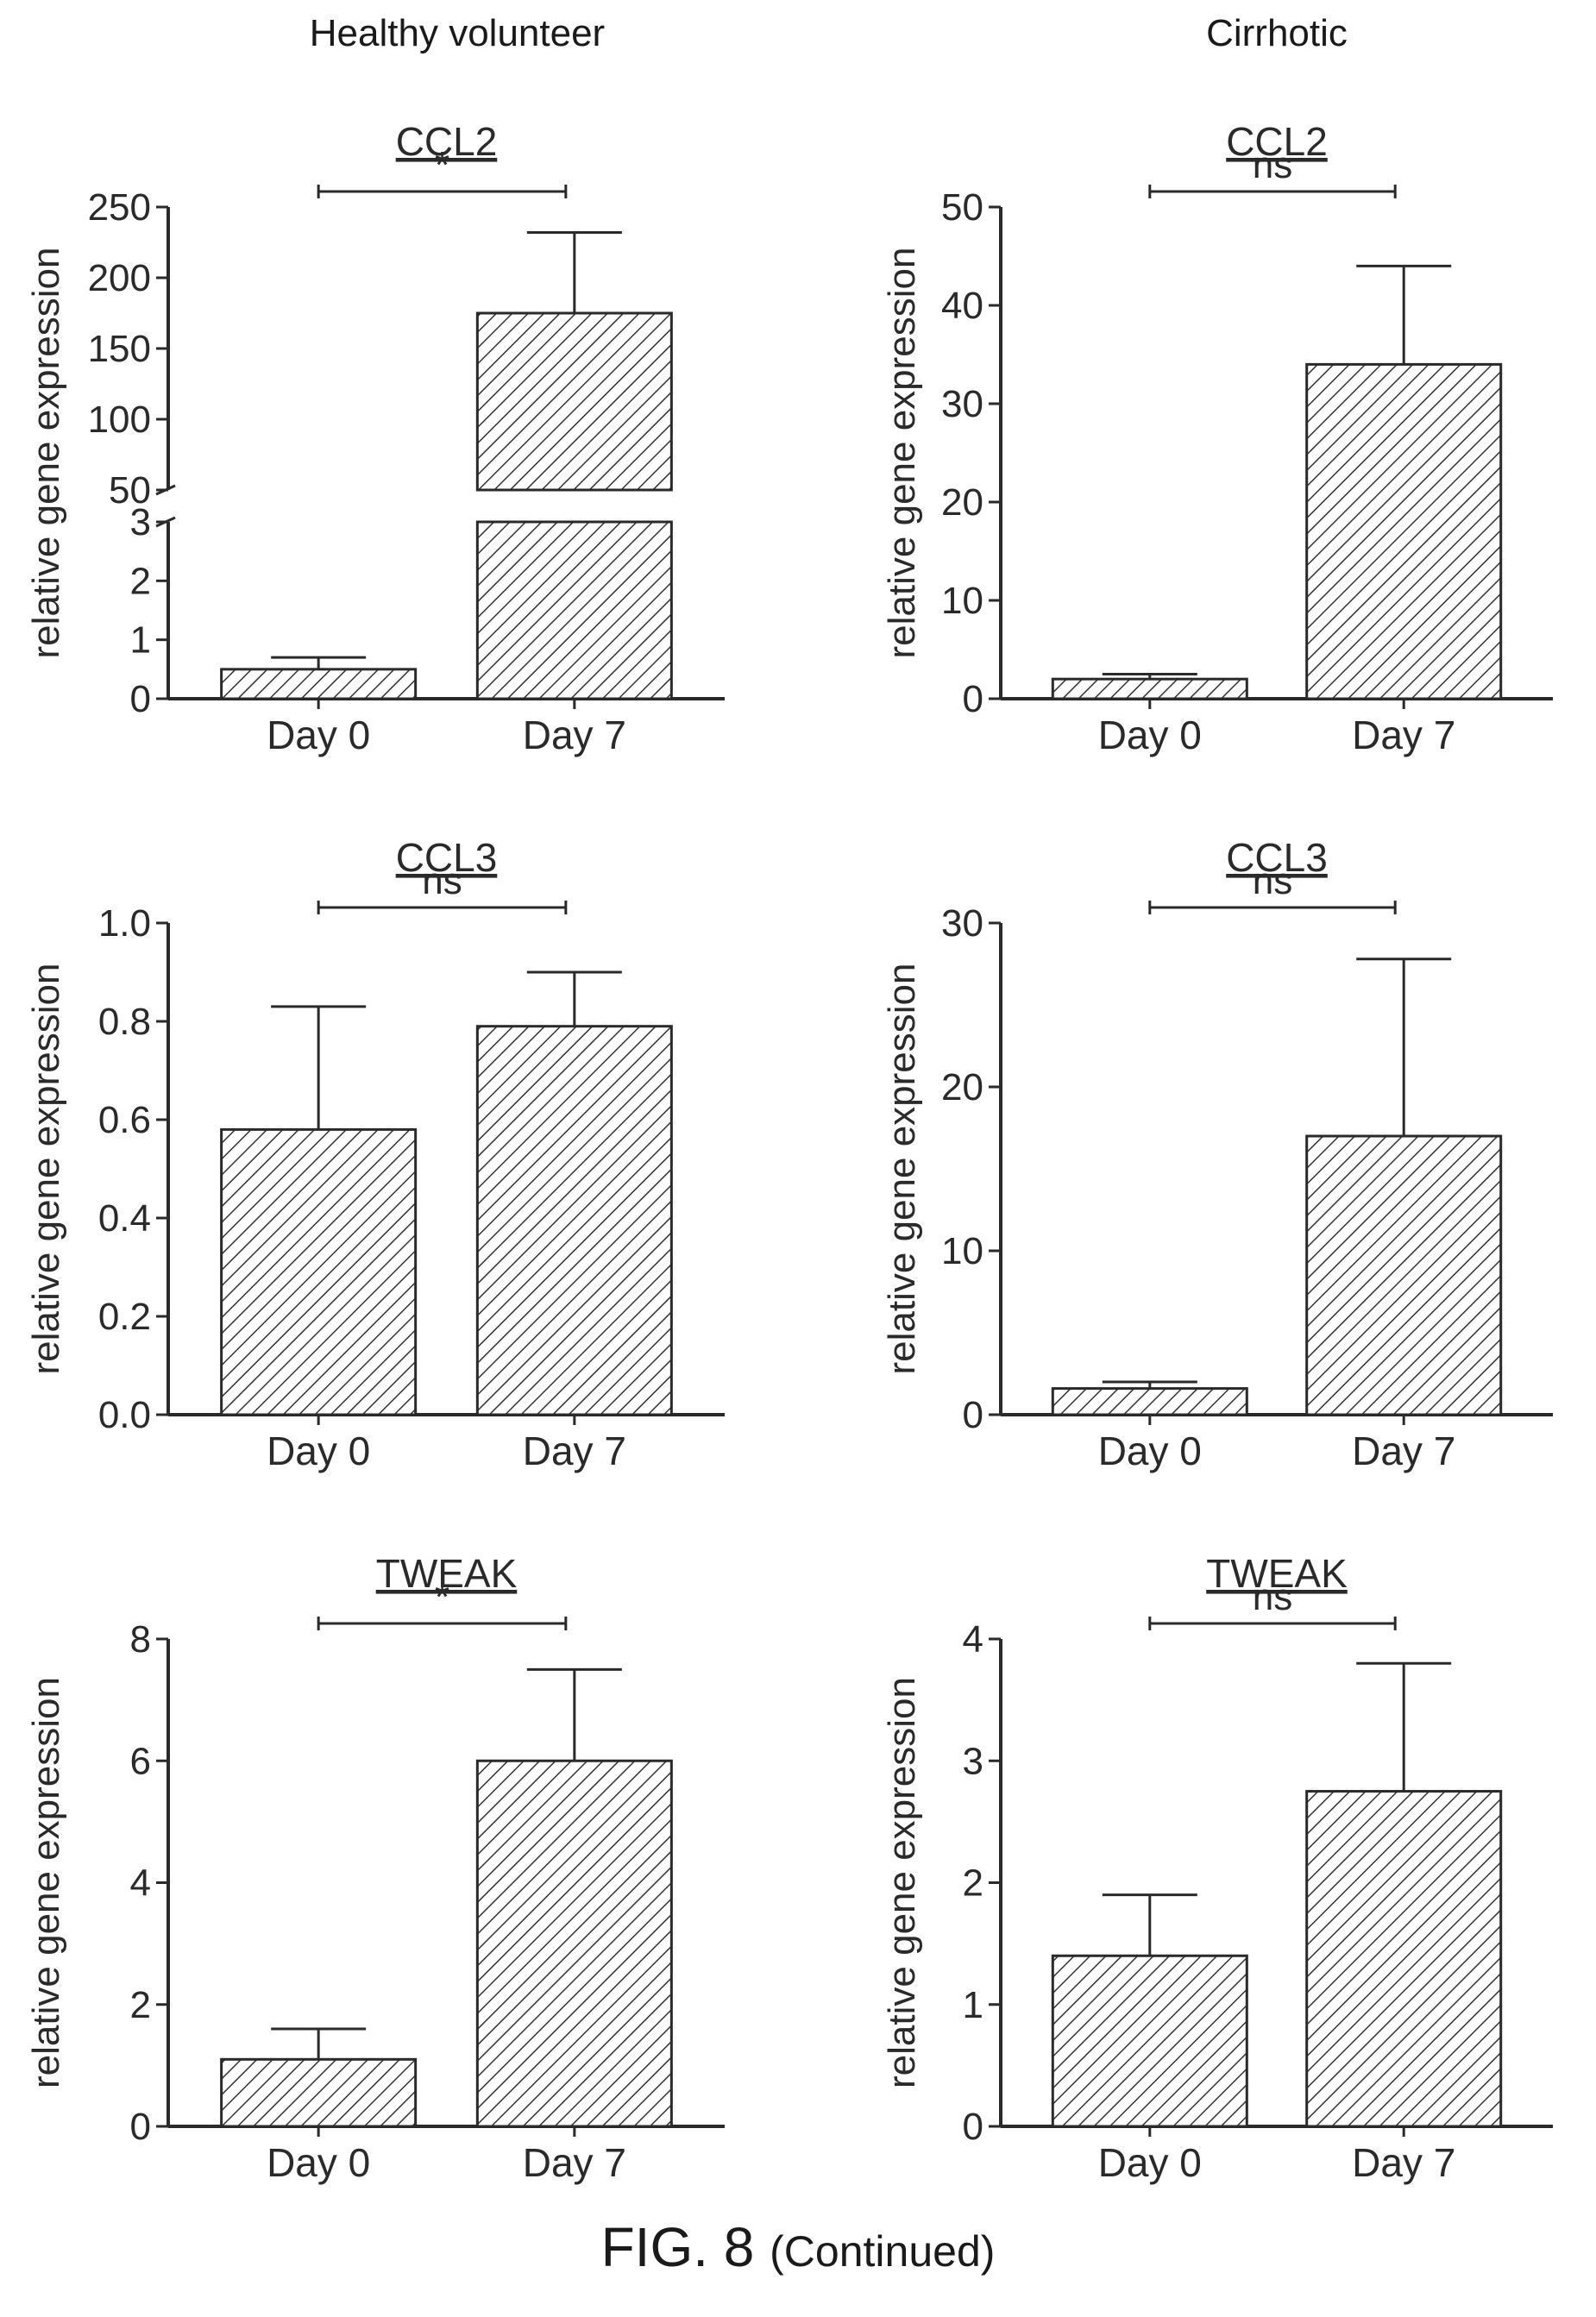 The height and width of the screenshot is (2317, 1596). What do you see at coordinates (457, 33) in the screenshot?
I see `group-heading-healthy: Healthy volunteer` at bounding box center [457, 33].